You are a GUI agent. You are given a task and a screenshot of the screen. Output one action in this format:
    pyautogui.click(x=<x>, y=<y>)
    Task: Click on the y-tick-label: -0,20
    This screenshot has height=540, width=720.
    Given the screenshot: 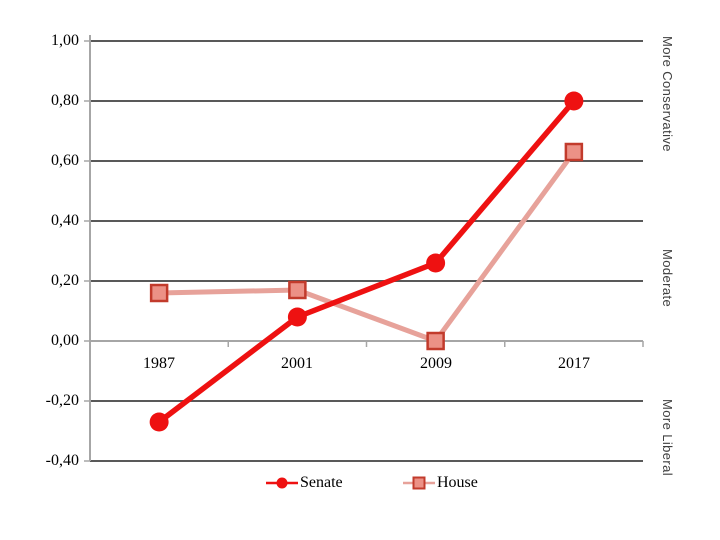 What is the action you would take?
    pyautogui.click(x=62, y=400)
    